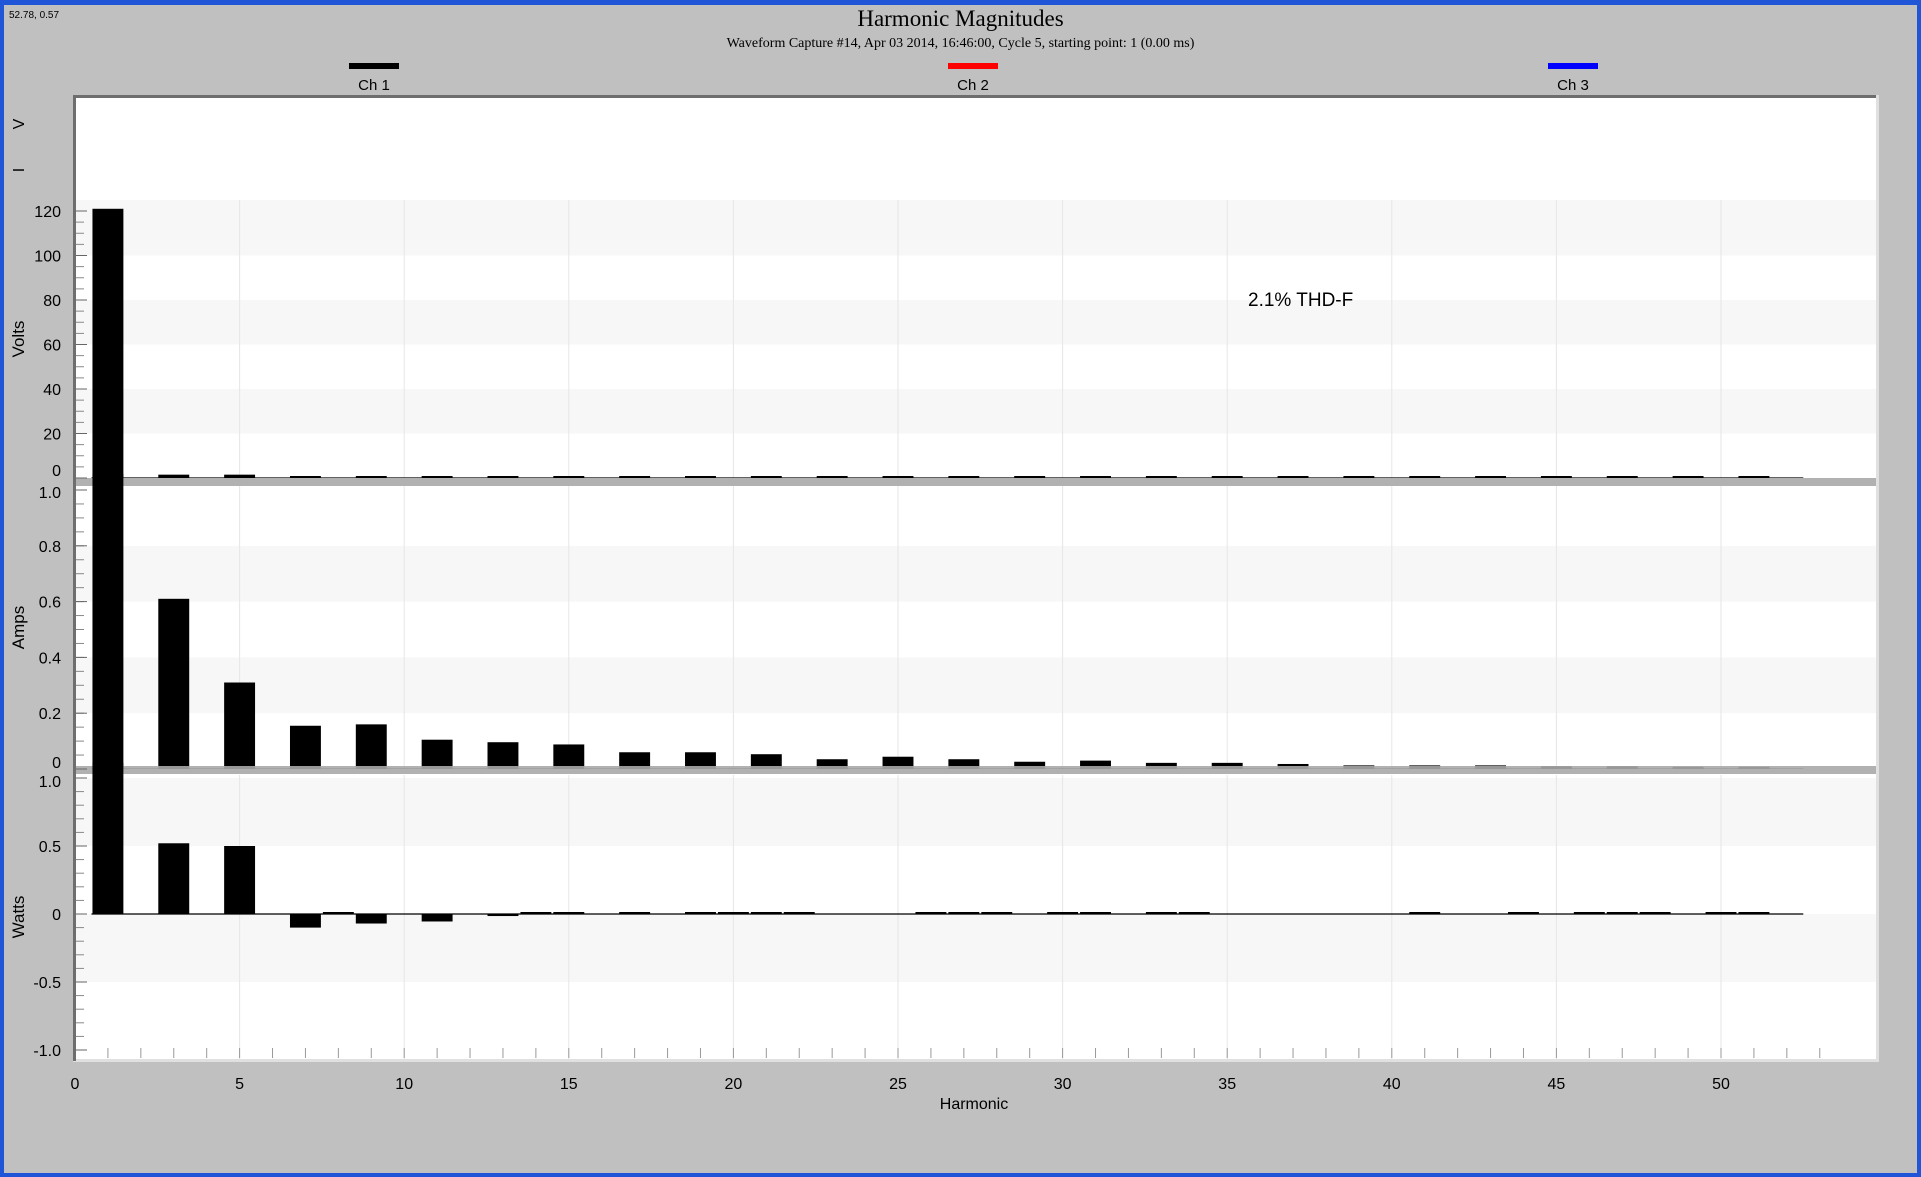  What do you see at coordinates (1161, 477) in the screenshot?
I see `bar-volts-h33` at bounding box center [1161, 477].